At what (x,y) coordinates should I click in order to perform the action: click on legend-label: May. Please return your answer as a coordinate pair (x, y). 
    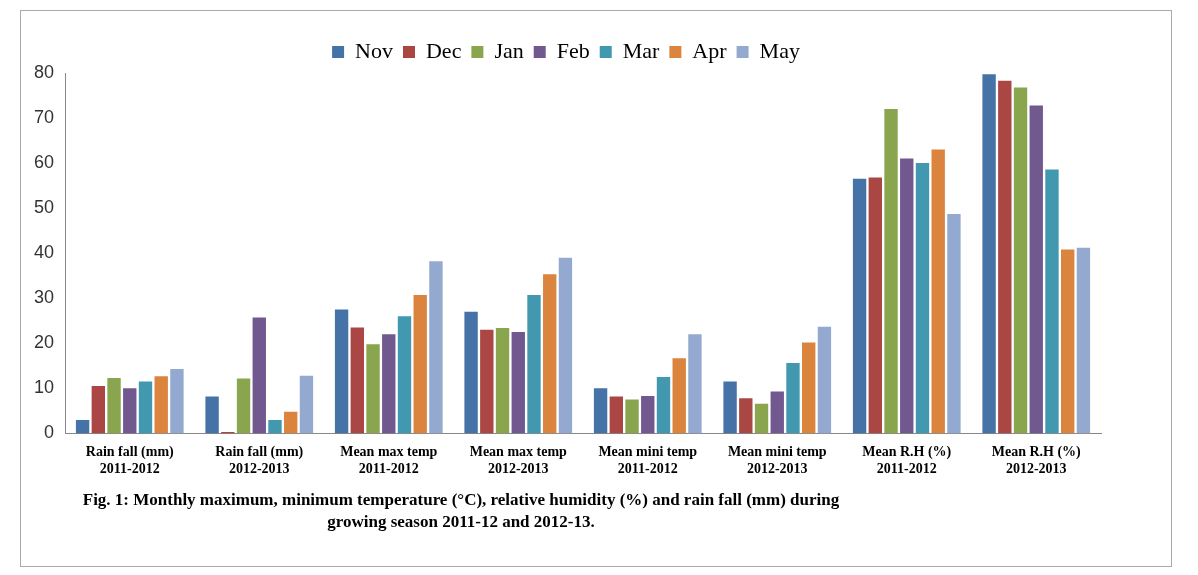
    Looking at the image, I should click on (779, 50).